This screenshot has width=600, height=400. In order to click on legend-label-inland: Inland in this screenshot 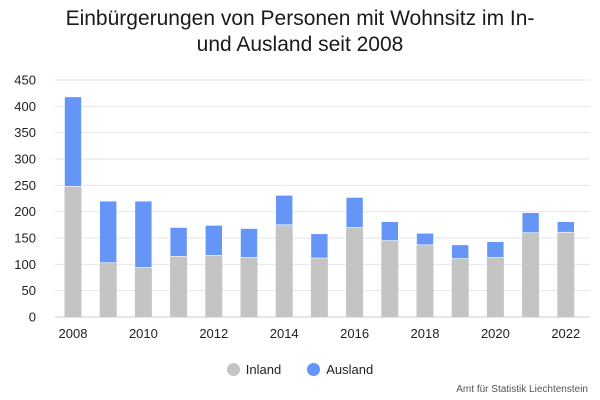, I will do `click(263, 369)`.